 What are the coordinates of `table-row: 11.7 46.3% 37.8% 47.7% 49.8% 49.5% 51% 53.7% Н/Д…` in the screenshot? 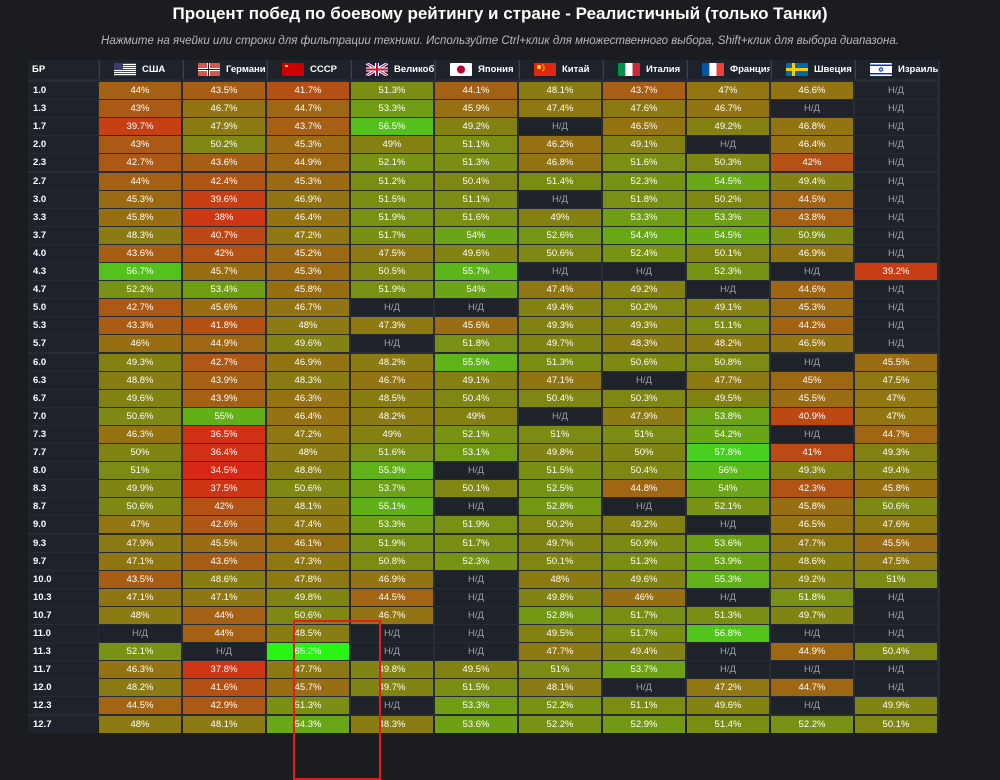 It's located at (484, 670).